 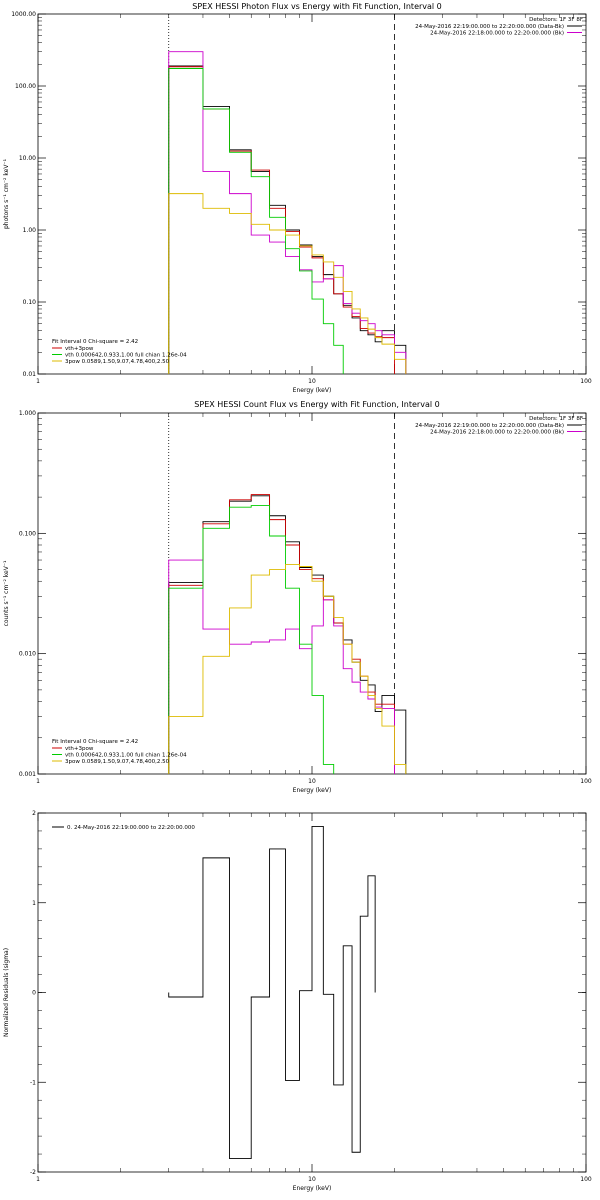 What do you see at coordinates (34, 813) in the screenshot?
I see `y-tick-label: 2` at bounding box center [34, 813].